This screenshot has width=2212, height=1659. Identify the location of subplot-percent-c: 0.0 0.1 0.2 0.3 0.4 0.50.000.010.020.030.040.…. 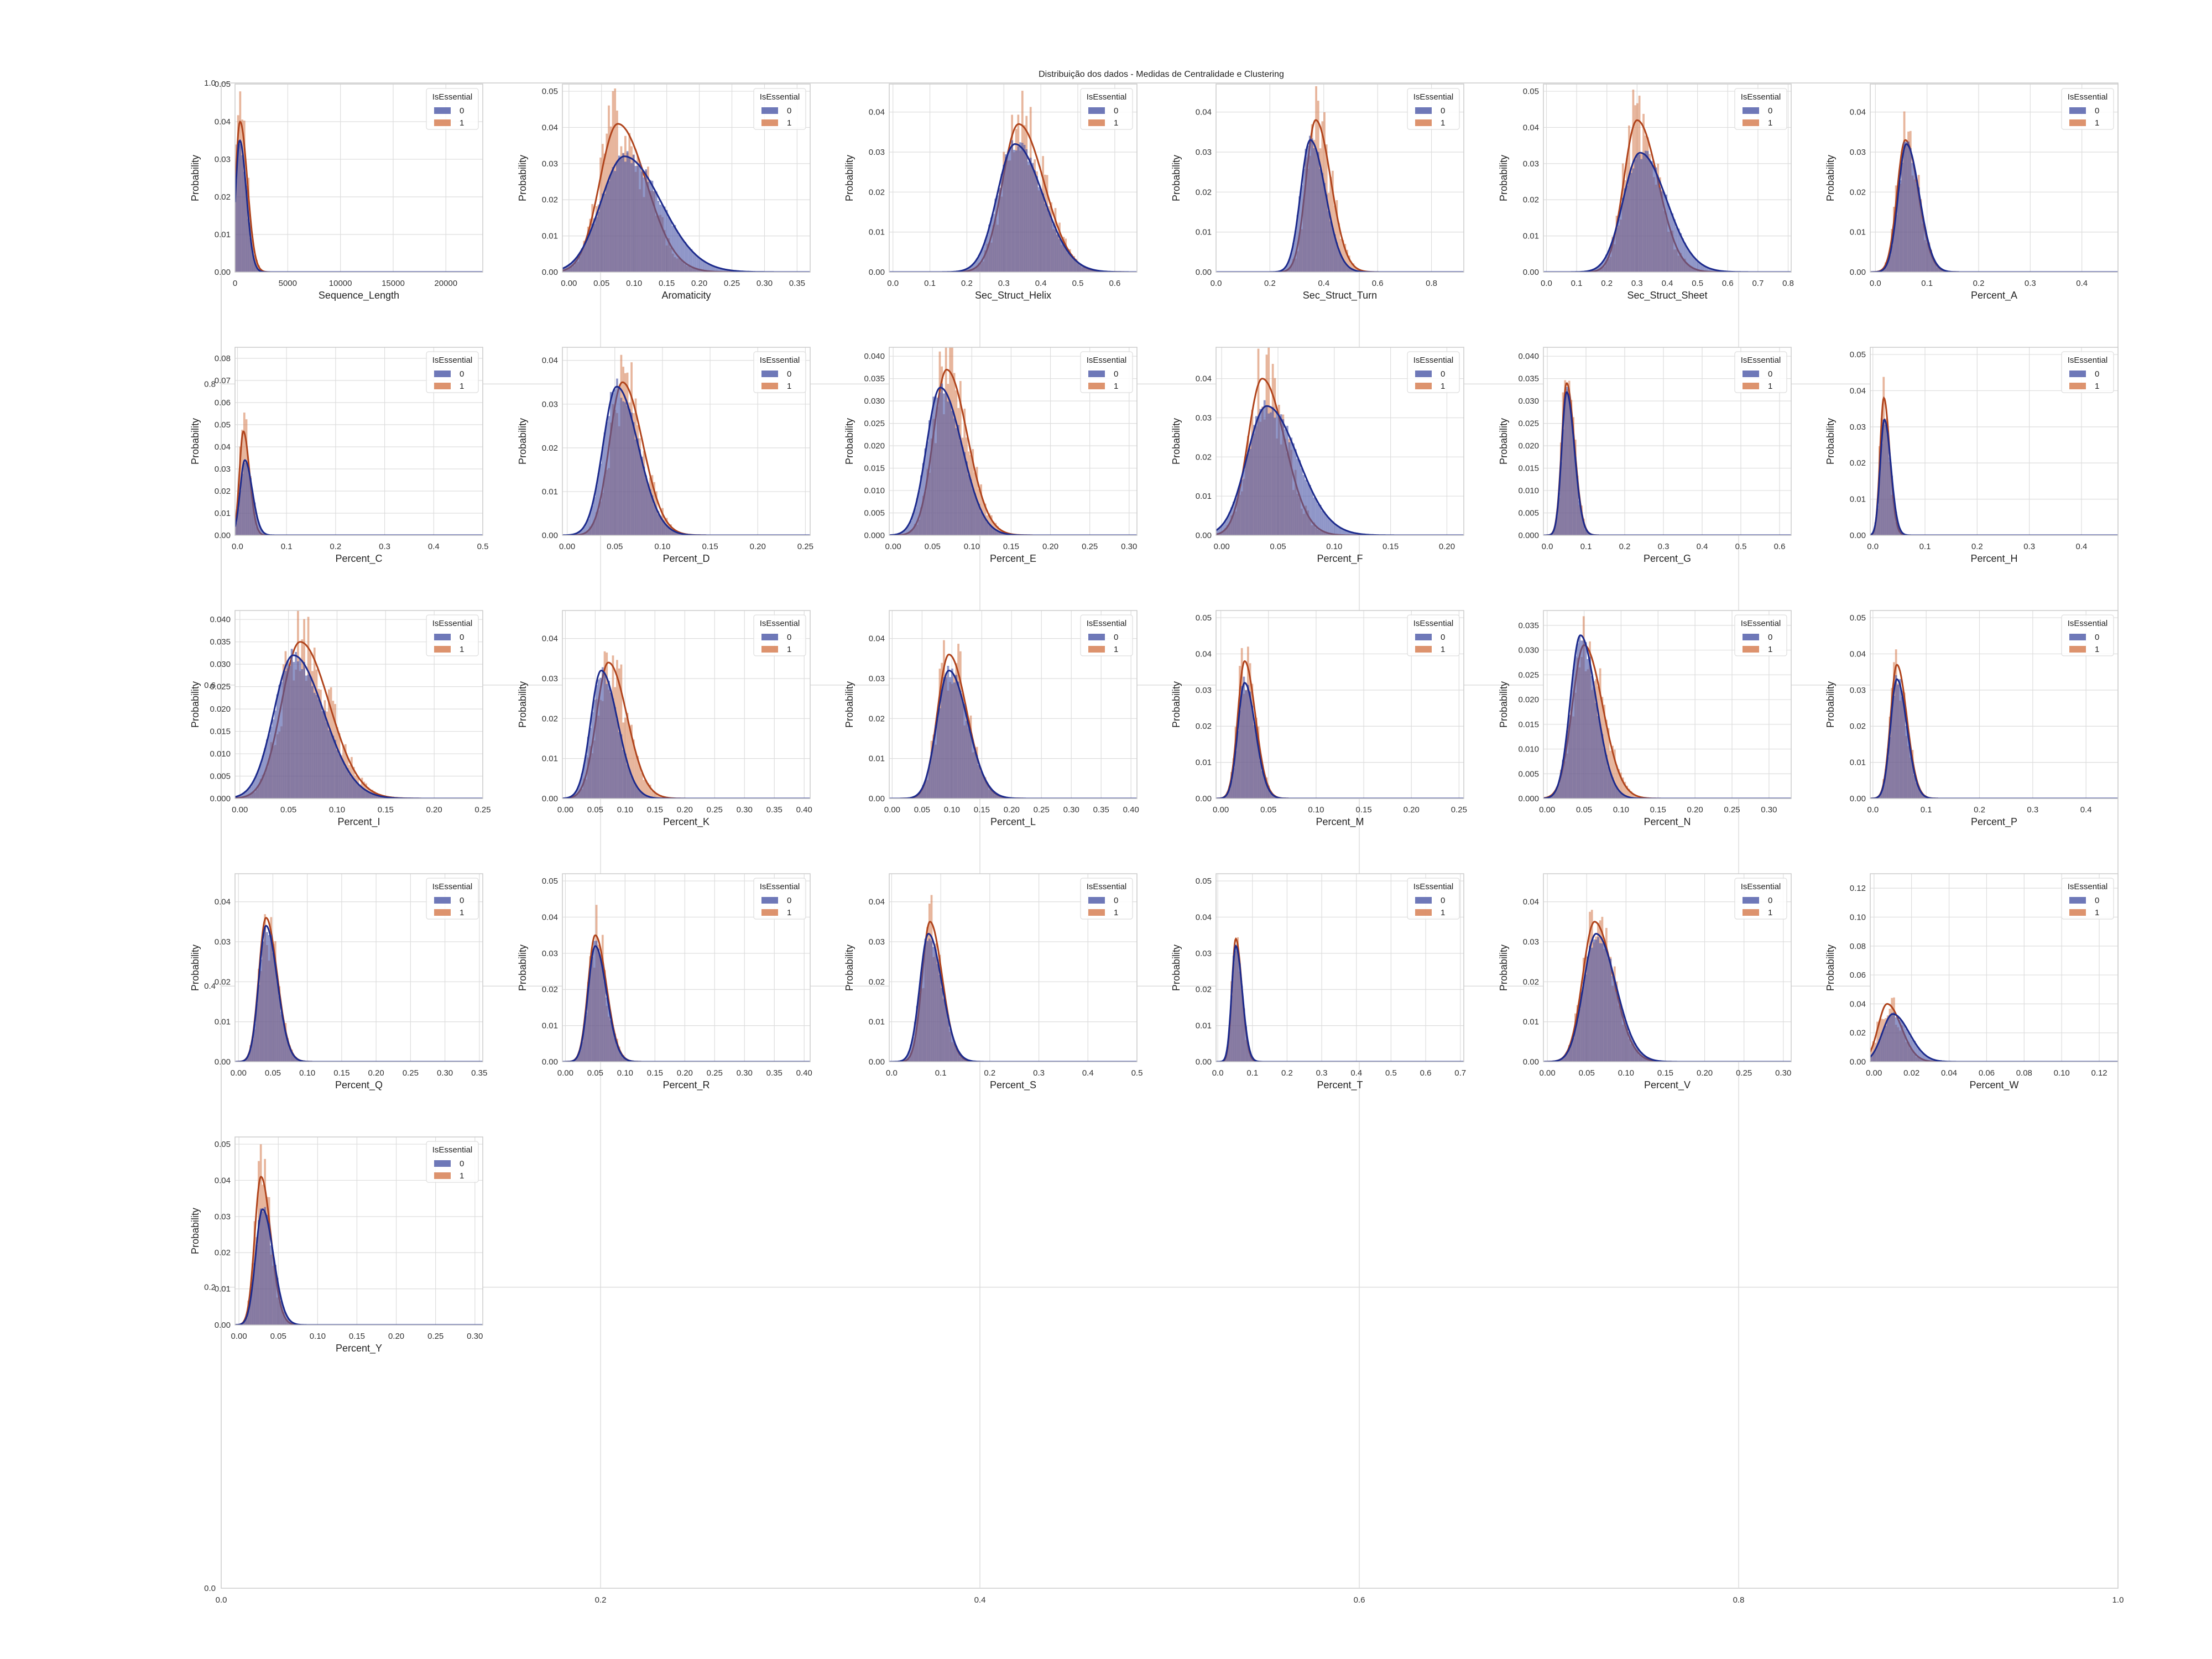
(339, 456).